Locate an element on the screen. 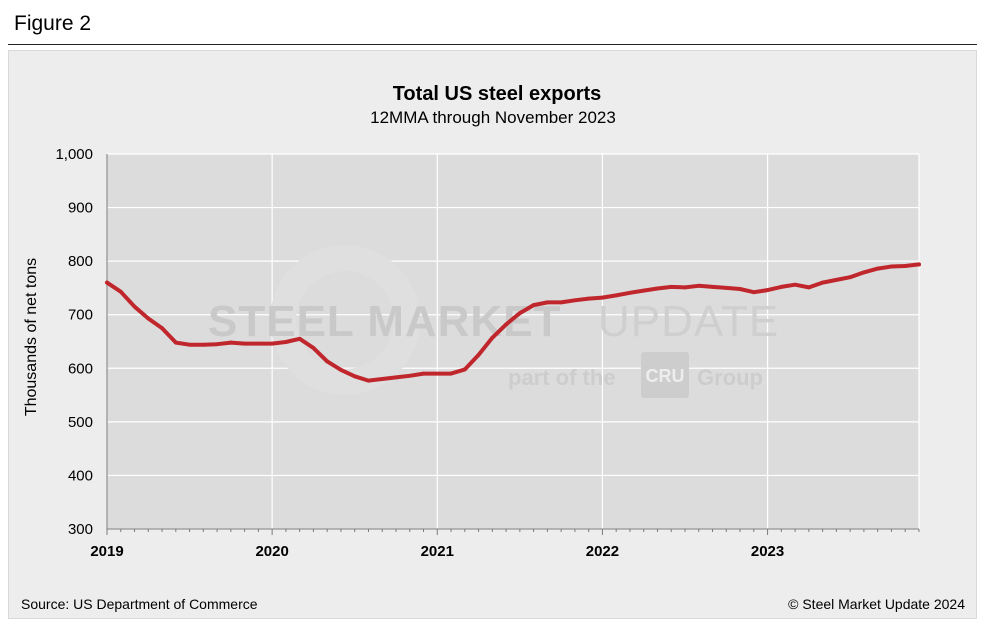 The height and width of the screenshot is (634, 984). watermark-cru-logo is located at coordinates (665, 375).